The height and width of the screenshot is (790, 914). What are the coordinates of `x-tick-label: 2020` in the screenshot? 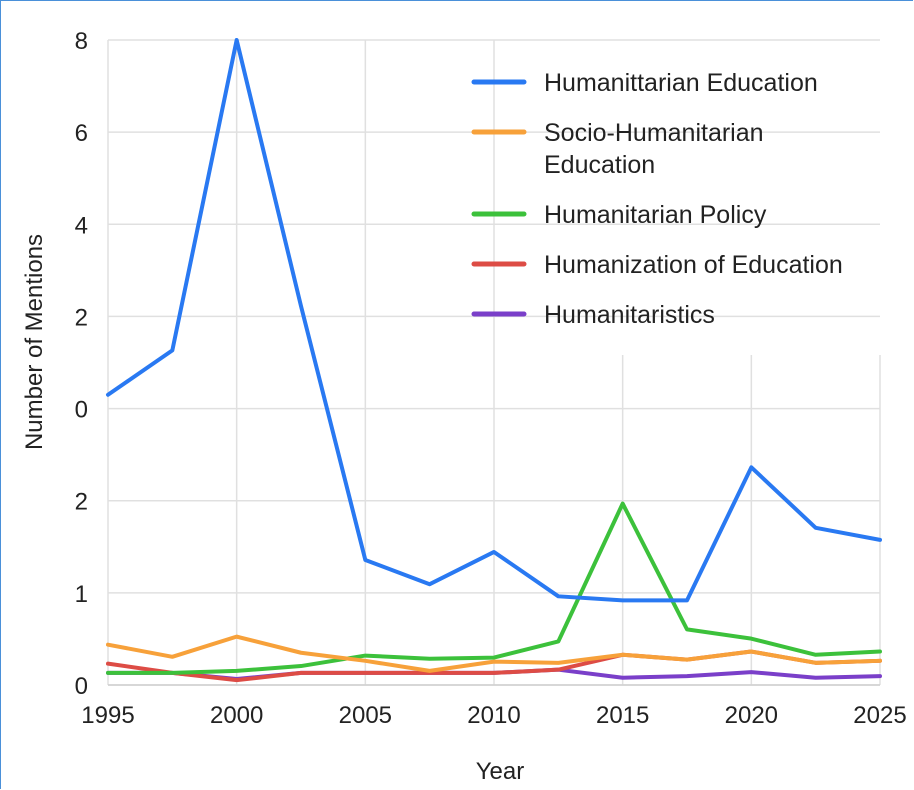 It's located at (751, 715).